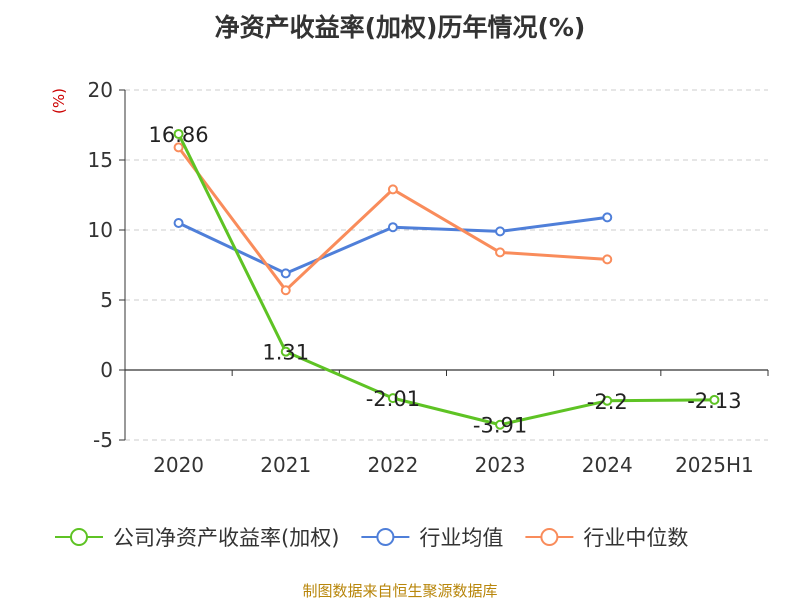 This screenshot has height=601, width=800. I want to click on chart-title: 净资产收益率(加权)历年情况(%), so click(400, 27).